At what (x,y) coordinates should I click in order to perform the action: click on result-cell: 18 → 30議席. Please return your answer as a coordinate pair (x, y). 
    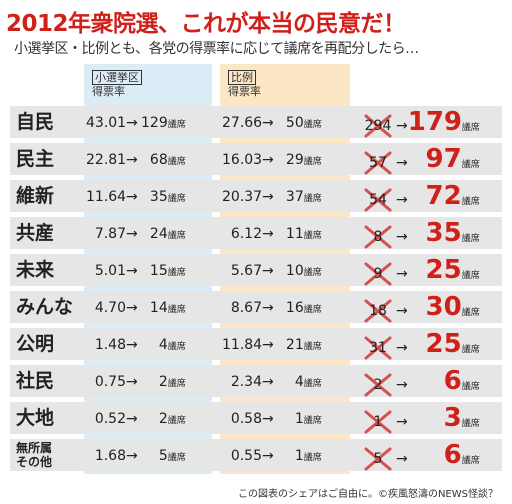
    Looking at the image, I should click on (420, 307).